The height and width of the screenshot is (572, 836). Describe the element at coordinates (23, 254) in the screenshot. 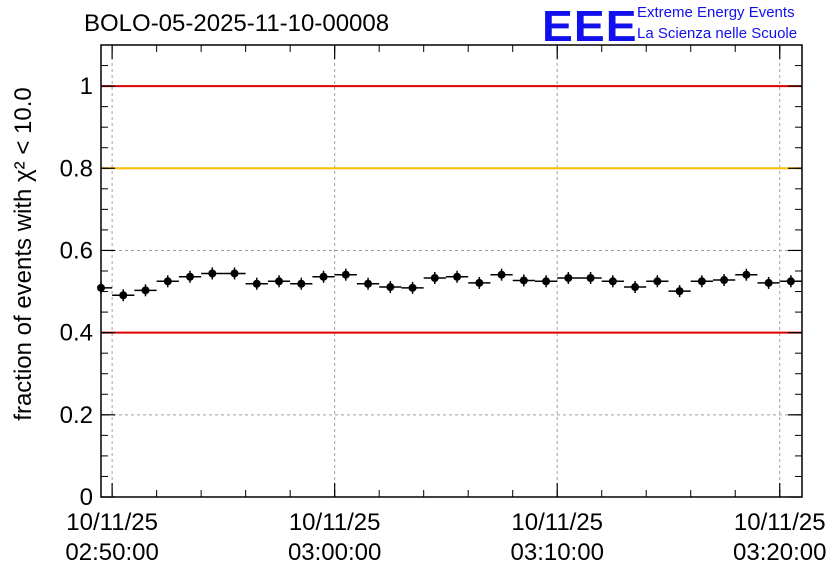

I see `y-axis-label: fraction of events with χ² < 10.0` at that location.